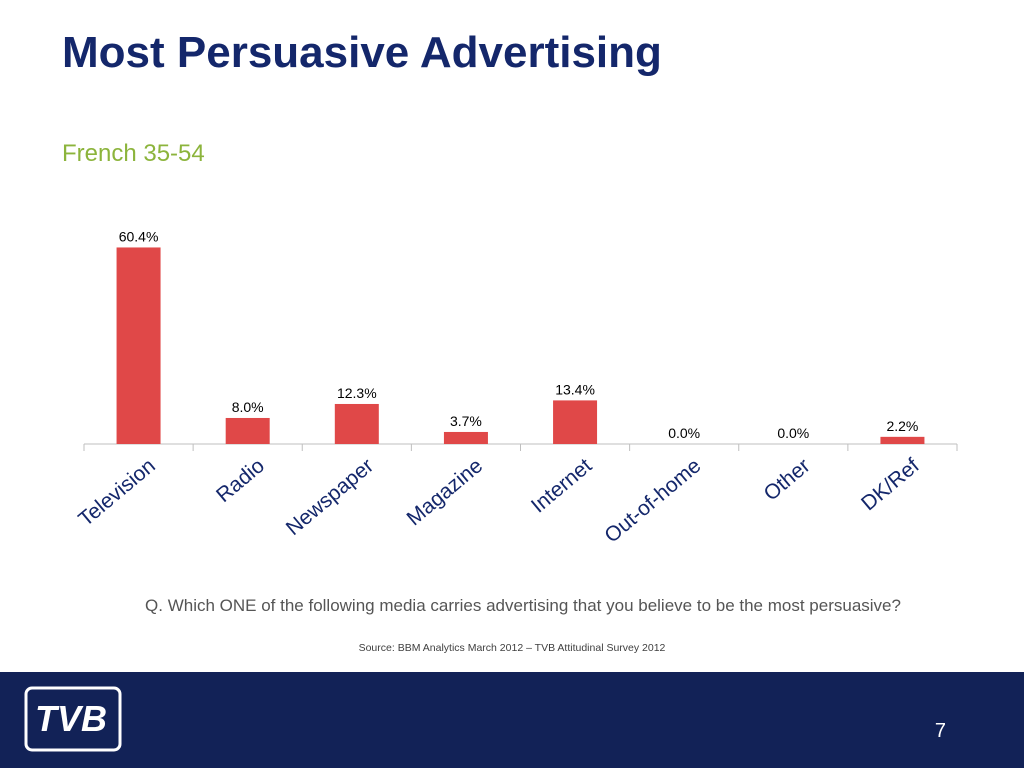 The width and height of the screenshot is (1024, 768). I want to click on x-tick-label: Newspaper, so click(330, 497).